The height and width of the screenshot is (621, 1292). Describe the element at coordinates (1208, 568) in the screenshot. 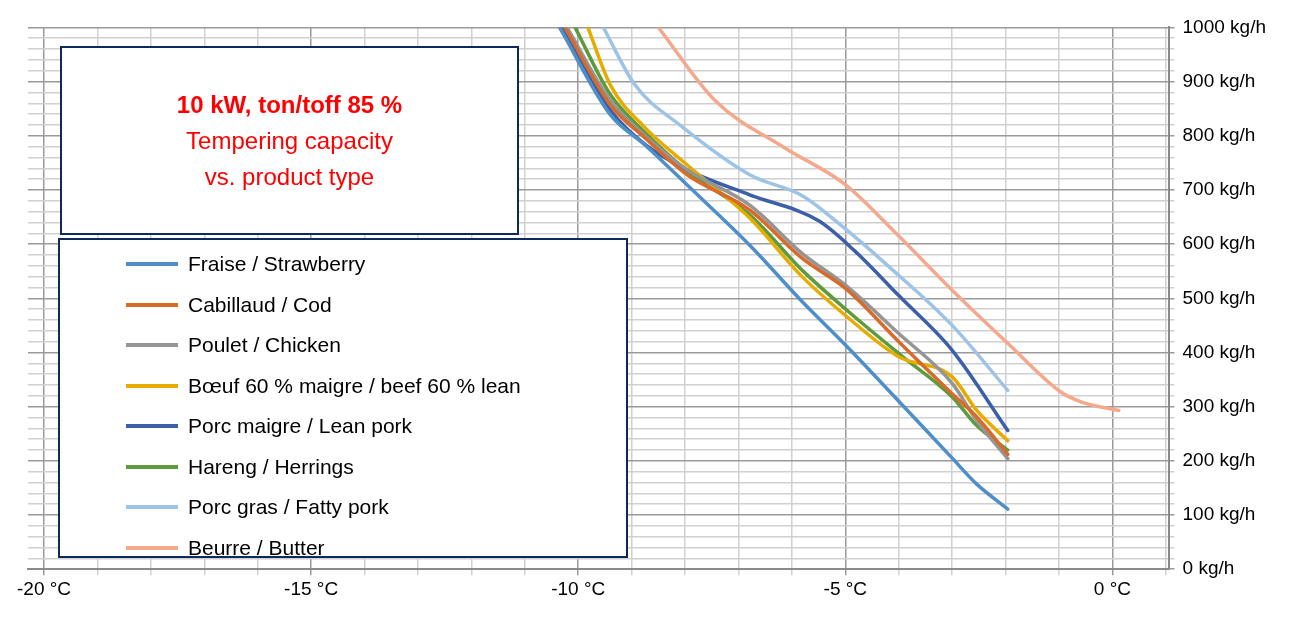

I see `y-tick-label: 0 kg/h` at that location.